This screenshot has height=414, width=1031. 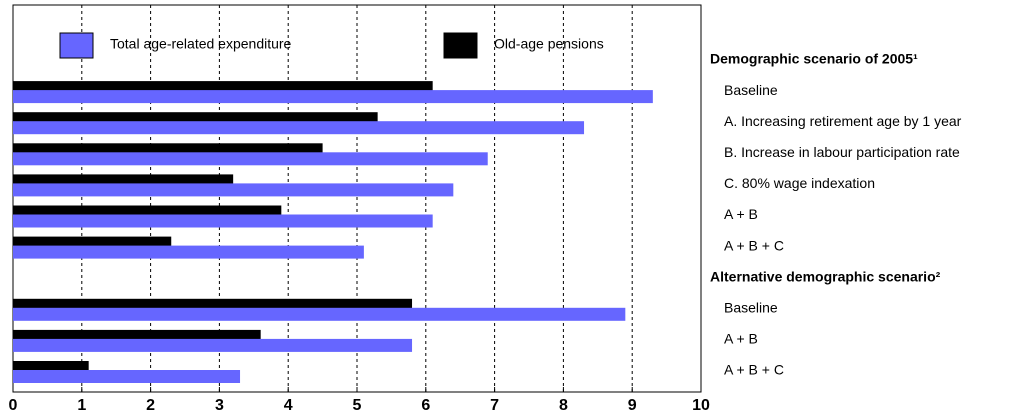 What do you see at coordinates (219, 405) in the screenshot?
I see `x-tick-label: 3` at bounding box center [219, 405].